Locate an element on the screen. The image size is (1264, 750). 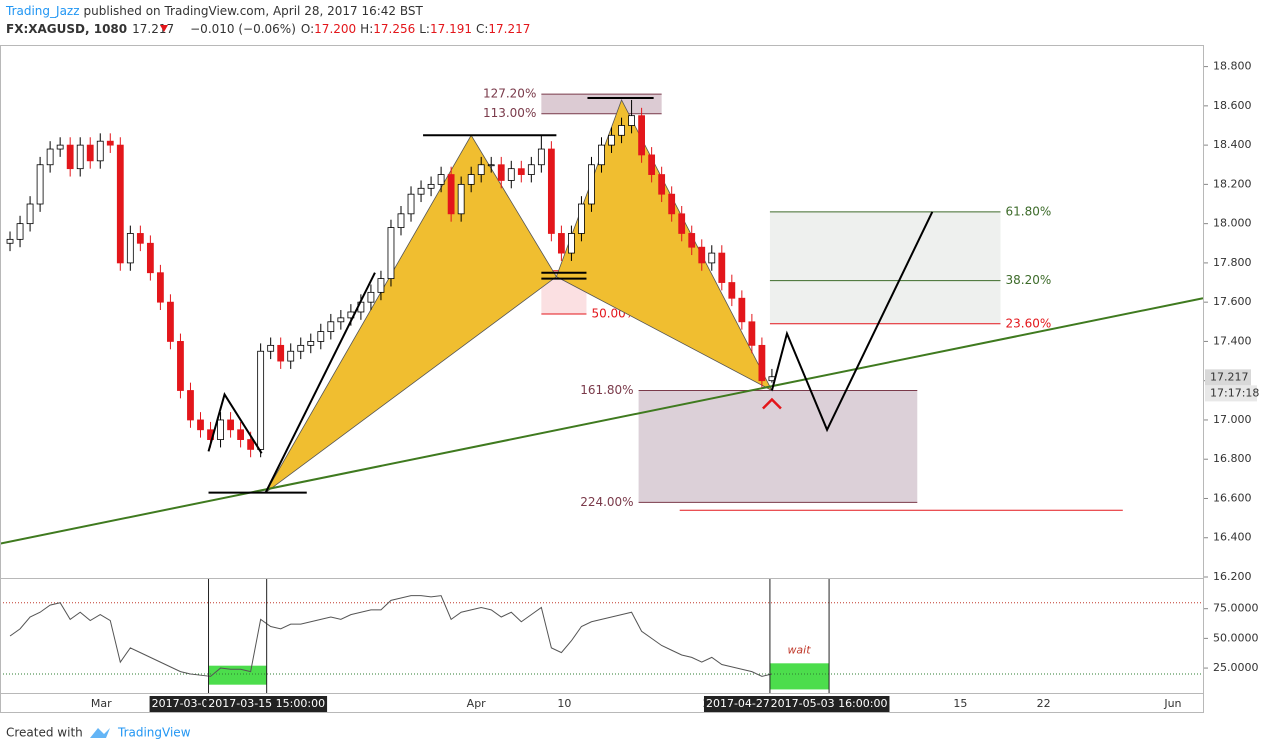
x-tick-label: 10 is located at coordinates (564, 703).